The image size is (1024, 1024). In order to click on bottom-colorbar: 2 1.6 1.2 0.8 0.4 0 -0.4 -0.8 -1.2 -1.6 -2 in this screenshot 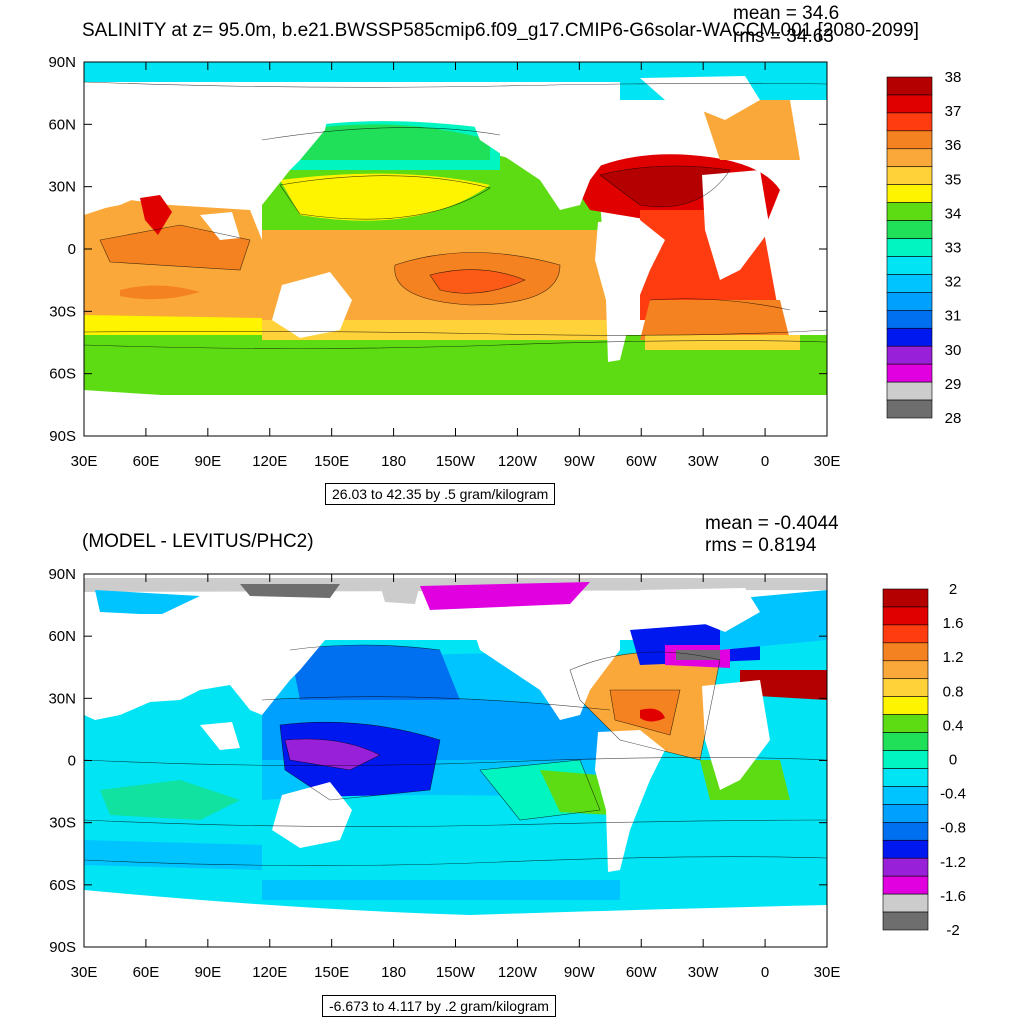, I will do `click(924, 760)`.